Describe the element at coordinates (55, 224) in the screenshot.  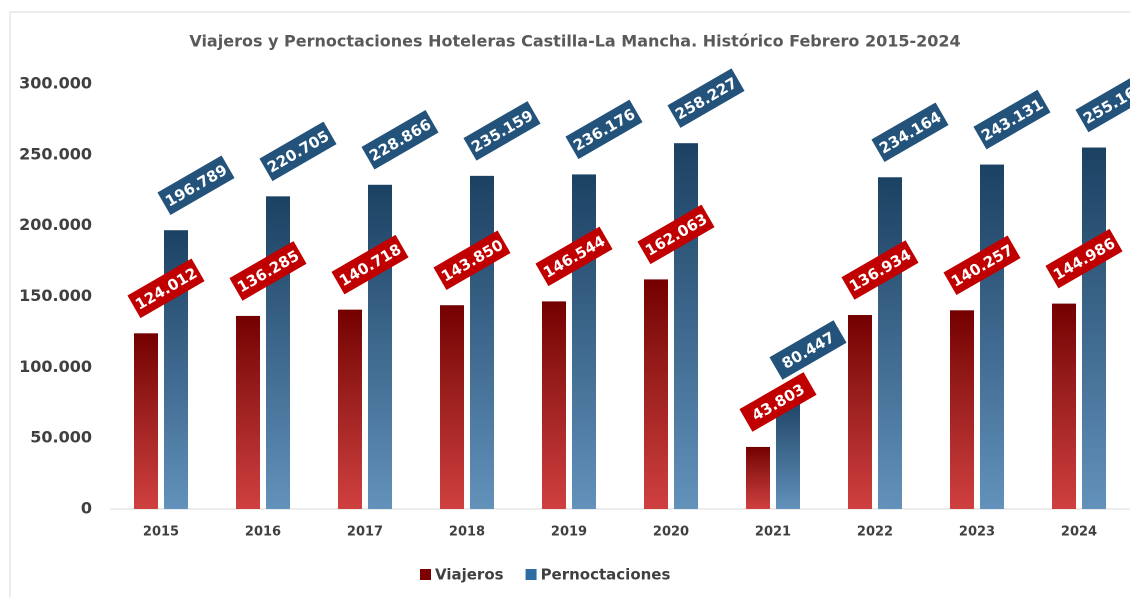
I see `y-tick-label: 200.000` at that location.